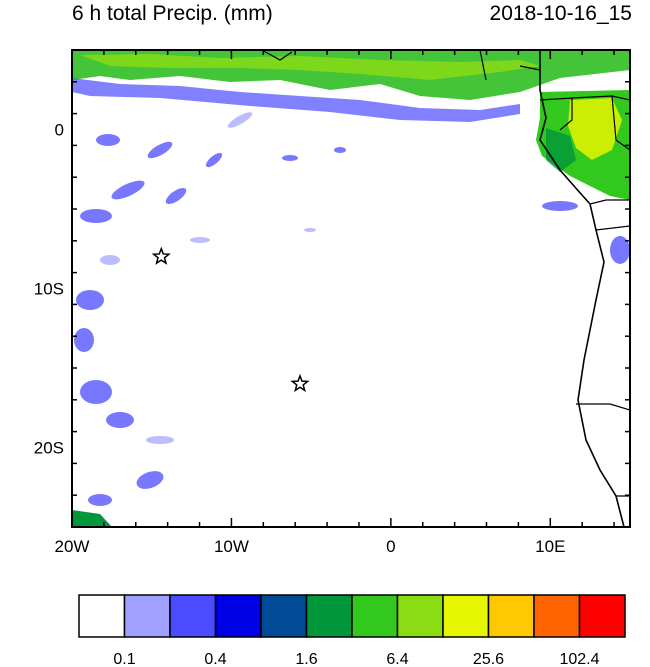 This screenshot has height=667, width=650. I want to click on precip-itcz-blue, so click(296, 100).